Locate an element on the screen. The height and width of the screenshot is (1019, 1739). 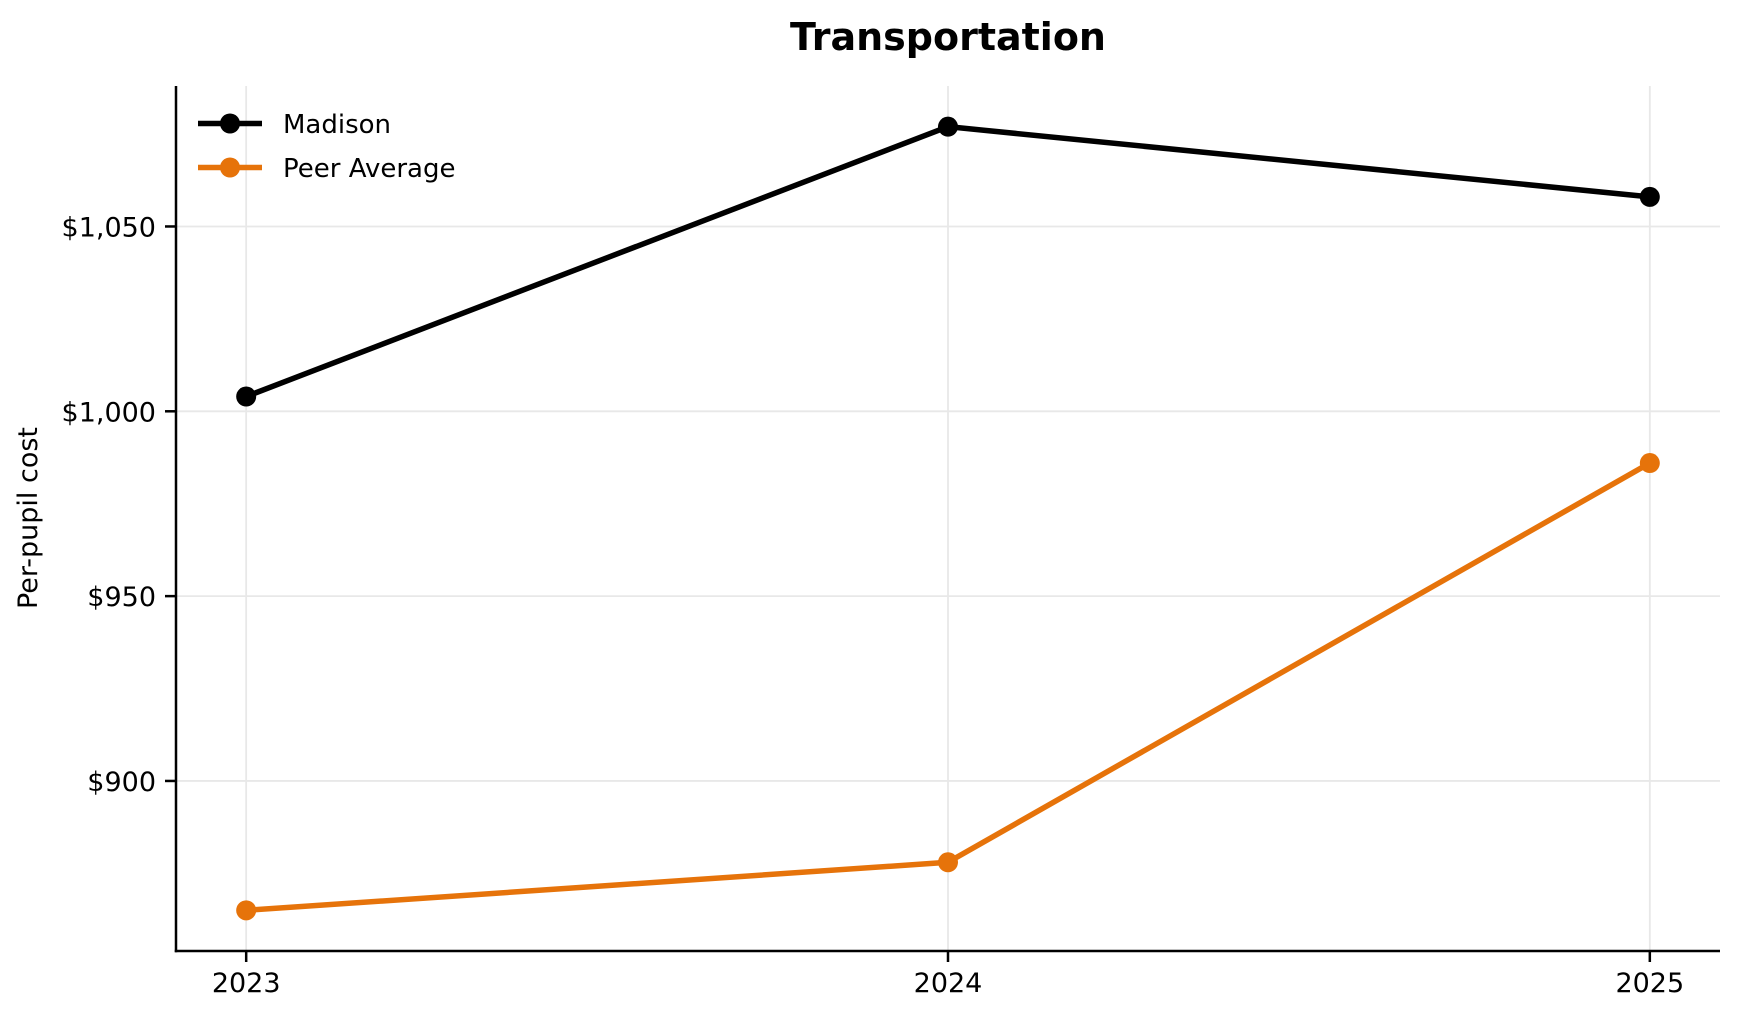
y-tick-label: $900 is located at coordinates (121, 782).